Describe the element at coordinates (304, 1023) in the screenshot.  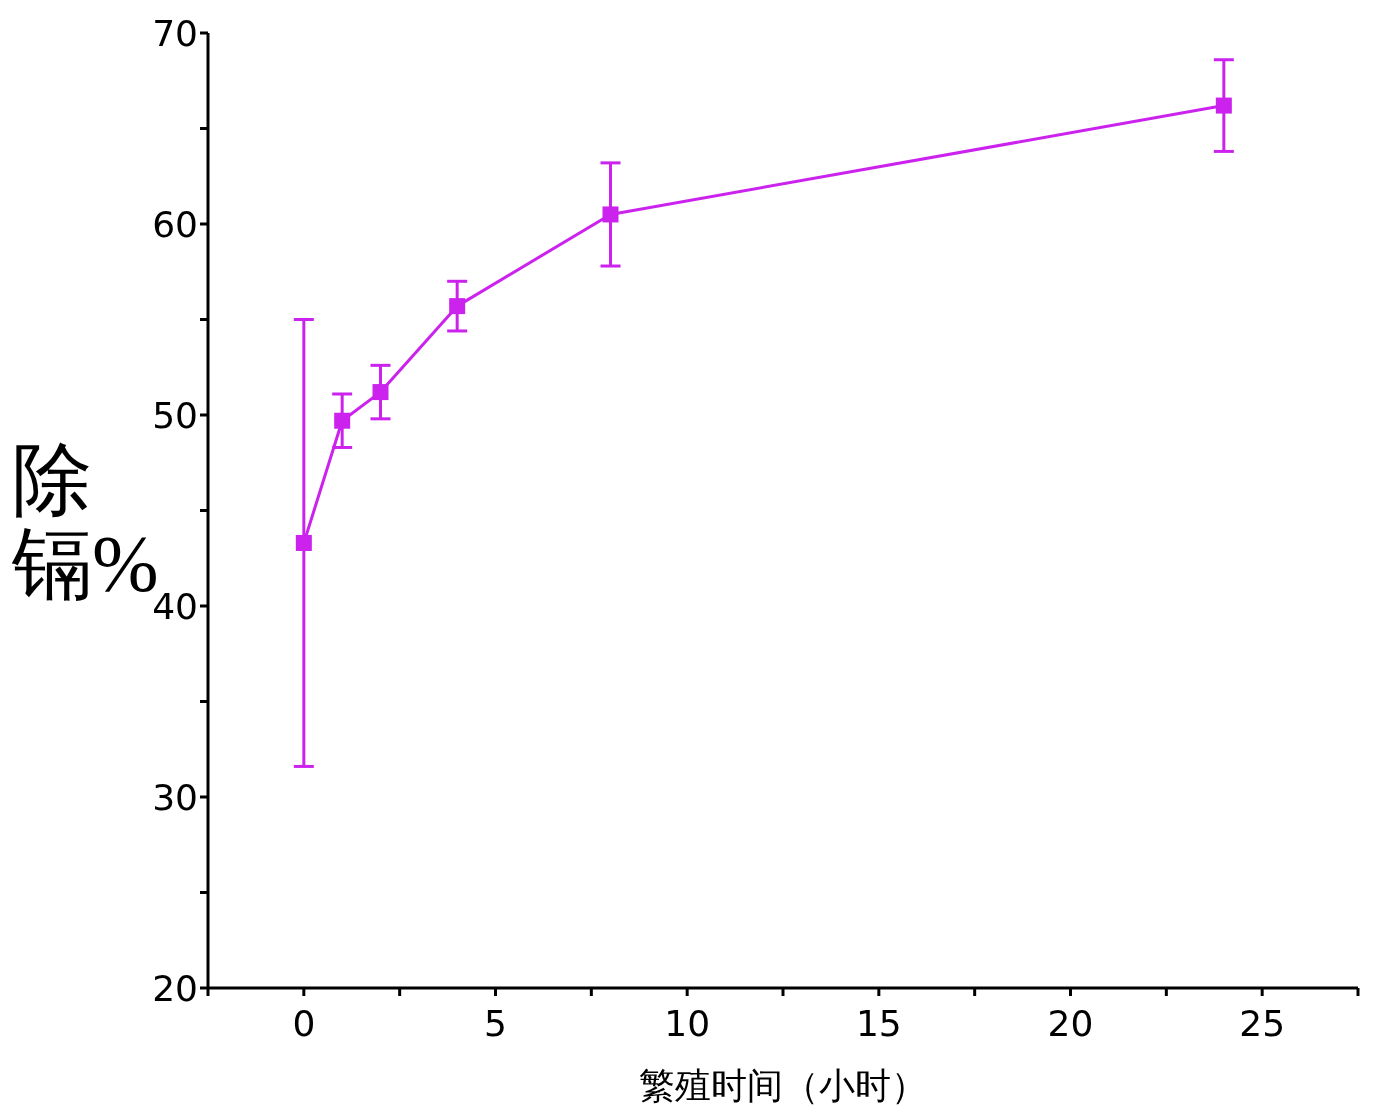
I see `x-tick-label: 0` at that location.